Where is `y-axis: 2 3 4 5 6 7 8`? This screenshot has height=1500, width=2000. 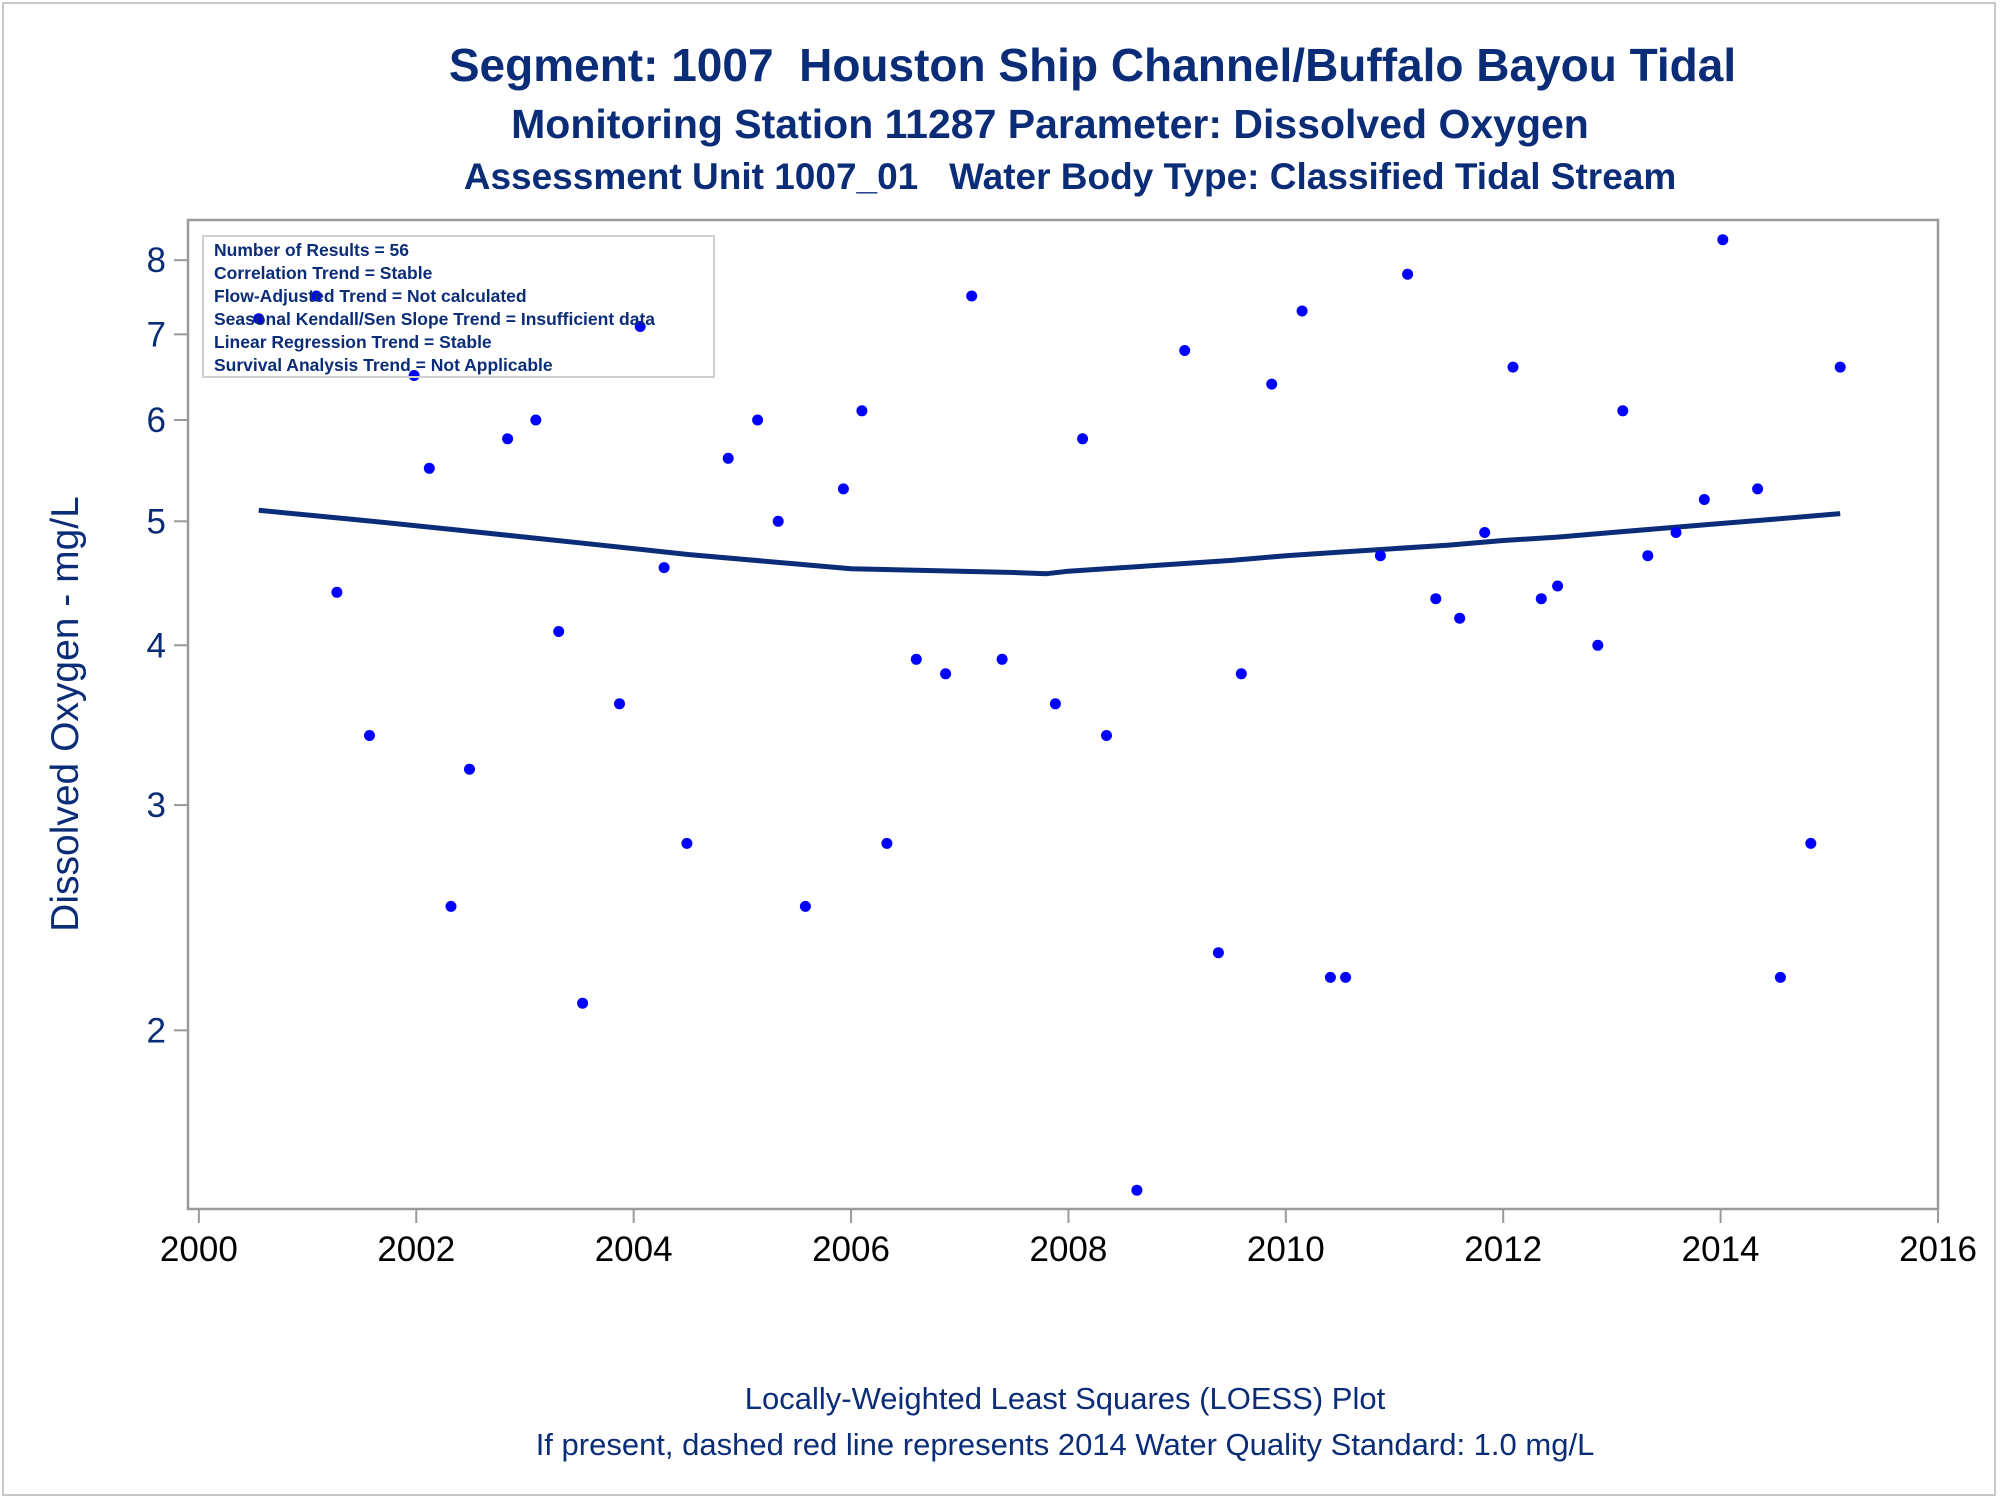 y-axis: 2 3 4 5 6 7 8 is located at coordinates (167, 645).